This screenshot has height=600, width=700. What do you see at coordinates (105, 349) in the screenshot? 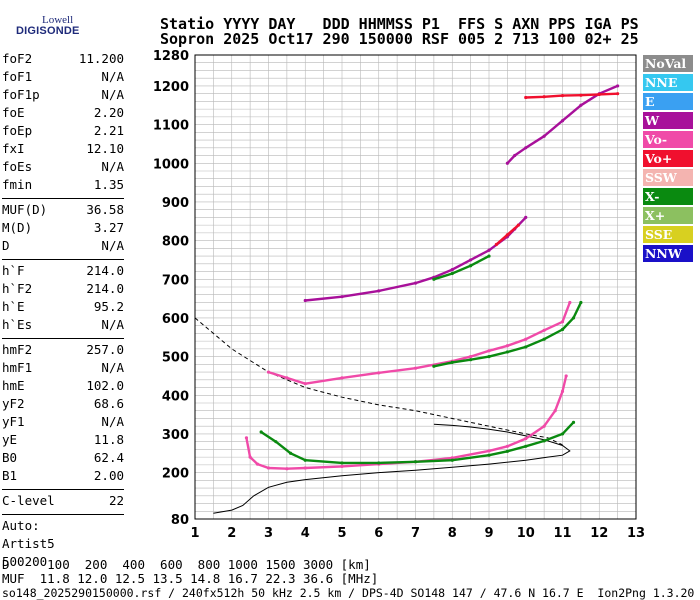
I see `param-value: 257.0` at bounding box center [105, 349].